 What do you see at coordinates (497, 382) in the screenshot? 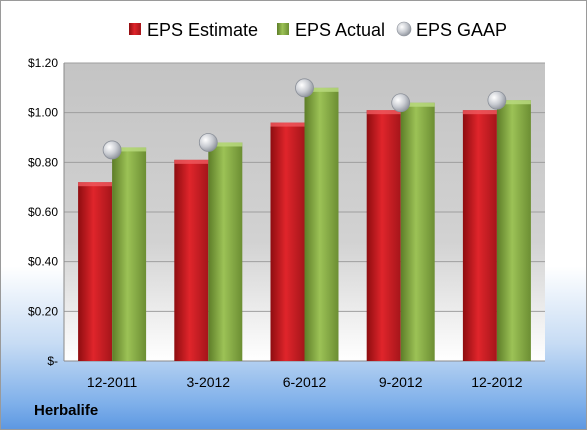
I see `x-category-label: 12-2012` at bounding box center [497, 382].